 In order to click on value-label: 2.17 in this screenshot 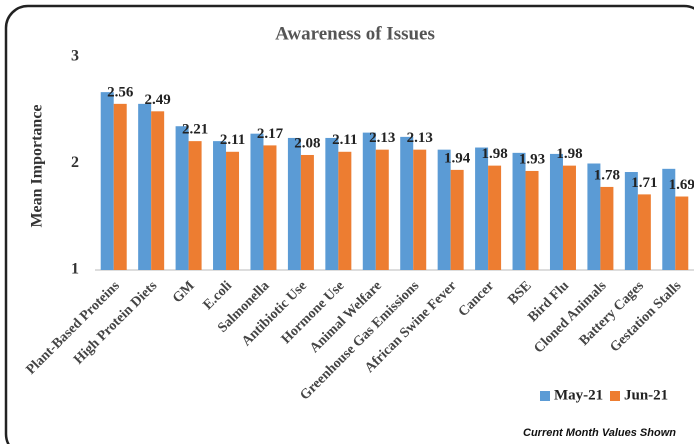, I will do `click(270, 134)`.